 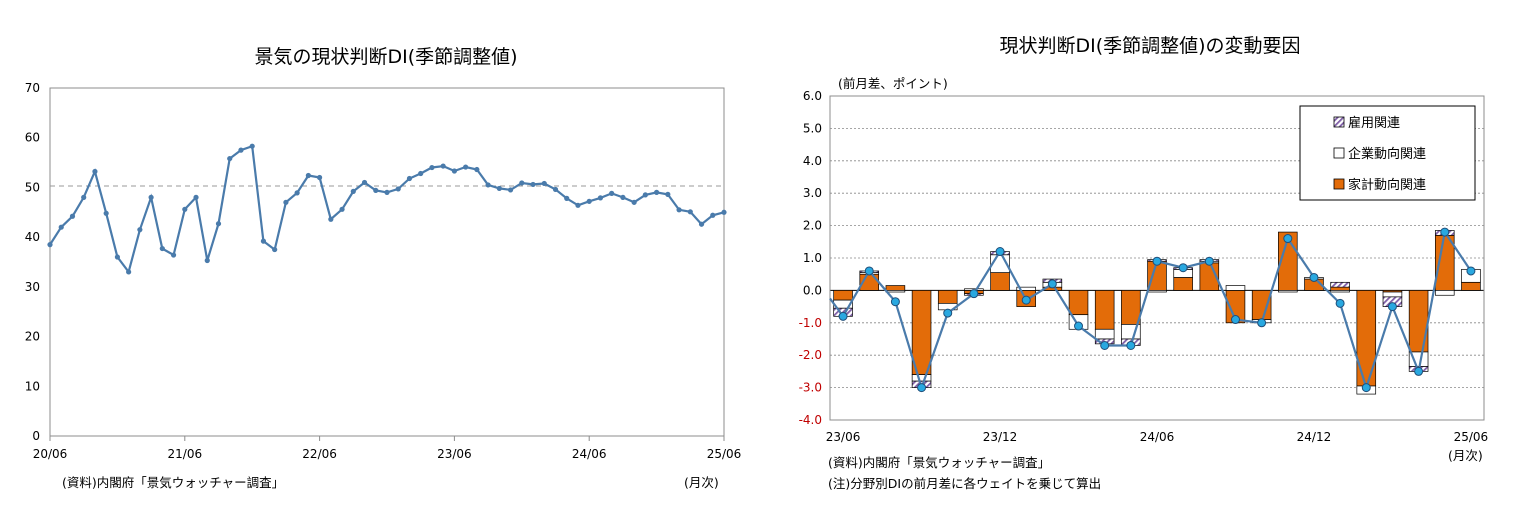 I want to click on legend-swatch-employment, so click(x=1339, y=122).